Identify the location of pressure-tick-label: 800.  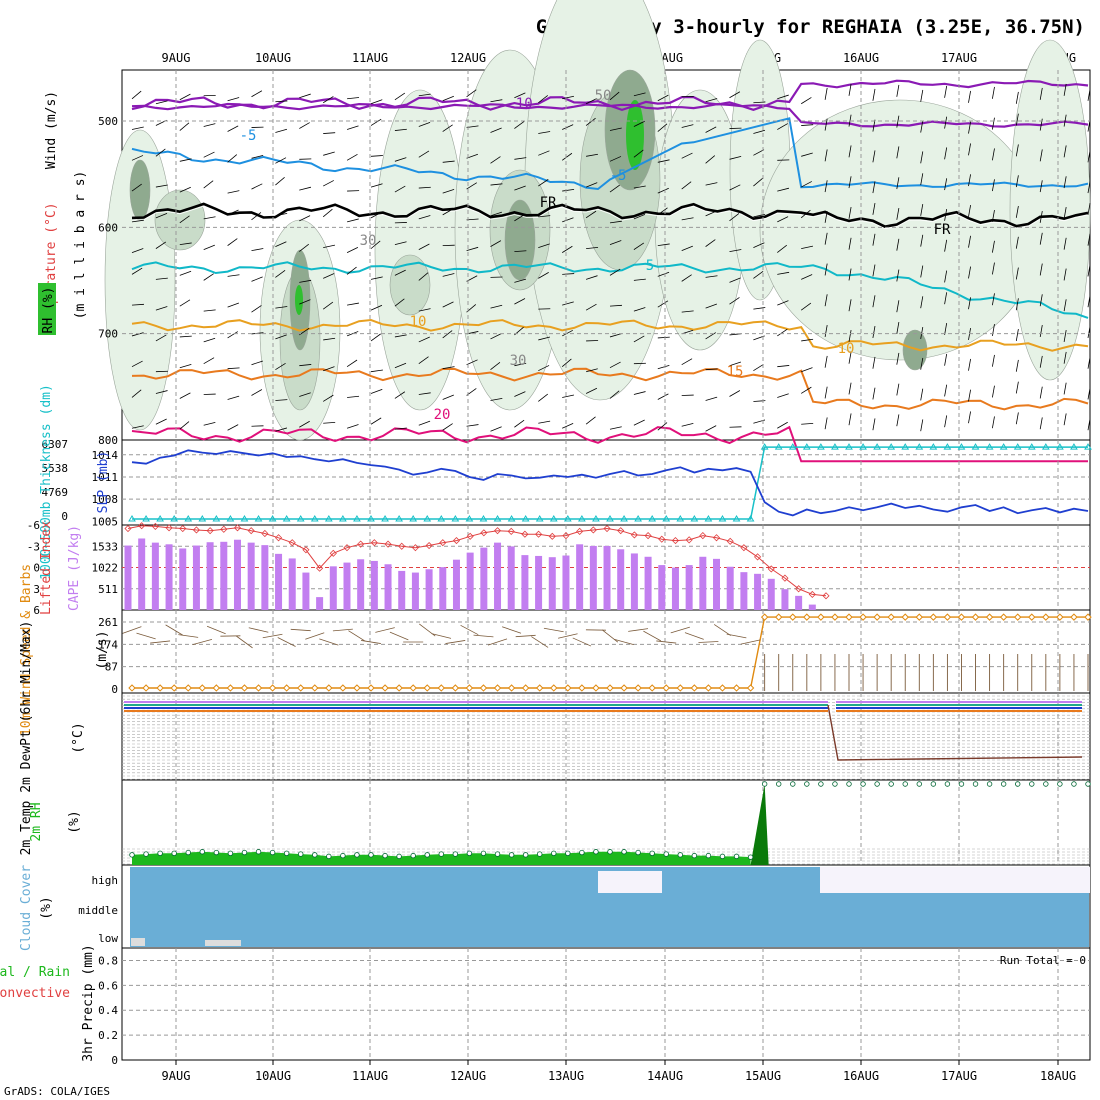
(108, 440).